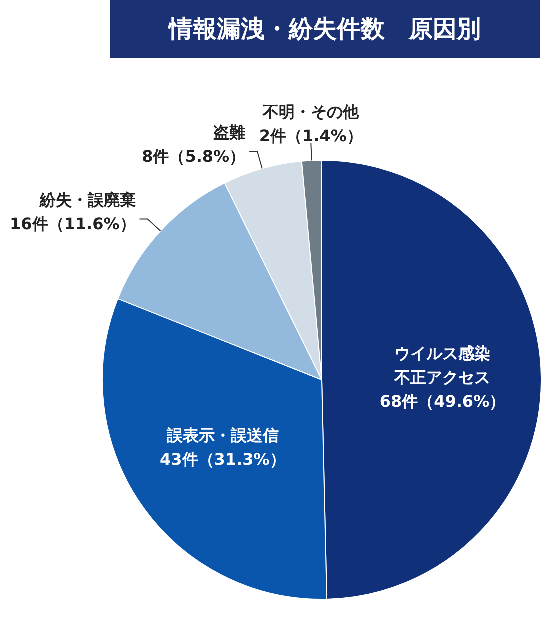 This screenshot has height=642, width=542. What do you see at coordinates (194, 156) in the screenshot?
I see `data-label: 8件（5.8%）` at bounding box center [194, 156].